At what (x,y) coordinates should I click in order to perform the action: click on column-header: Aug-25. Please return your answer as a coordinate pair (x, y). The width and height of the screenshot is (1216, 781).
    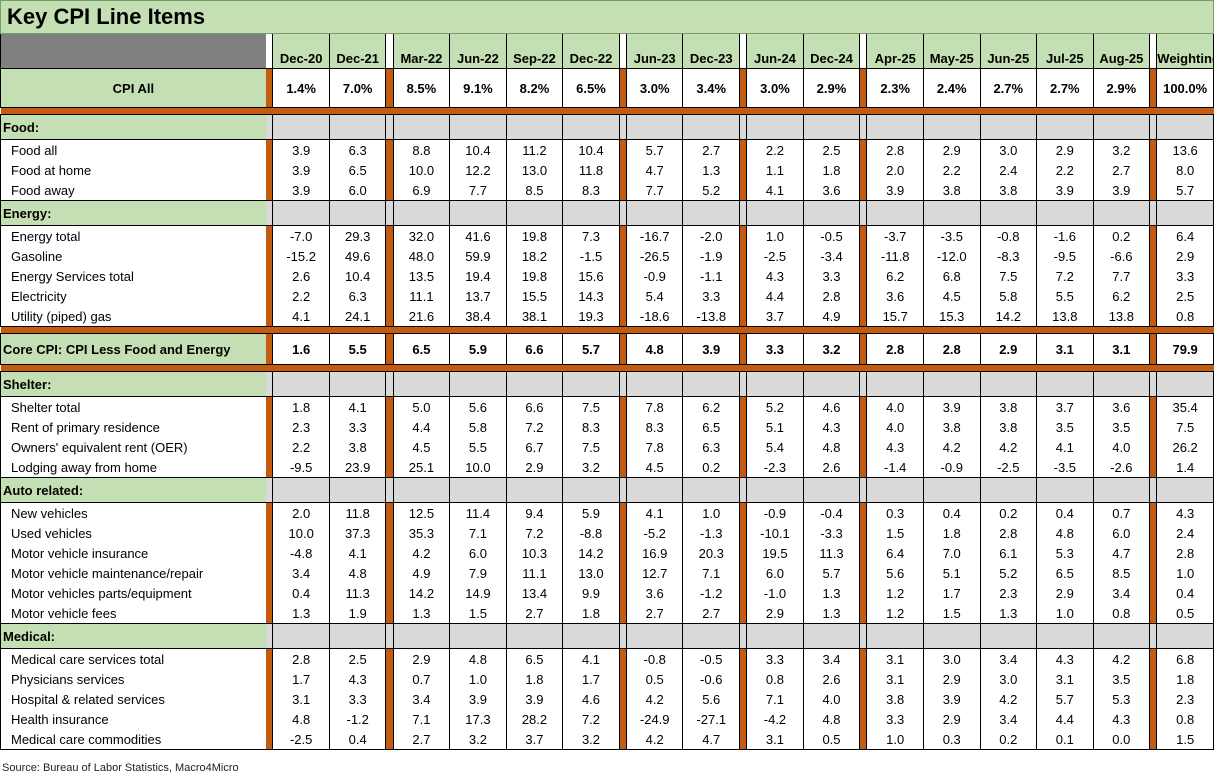
    Looking at the image, I should click on (1121, 51).